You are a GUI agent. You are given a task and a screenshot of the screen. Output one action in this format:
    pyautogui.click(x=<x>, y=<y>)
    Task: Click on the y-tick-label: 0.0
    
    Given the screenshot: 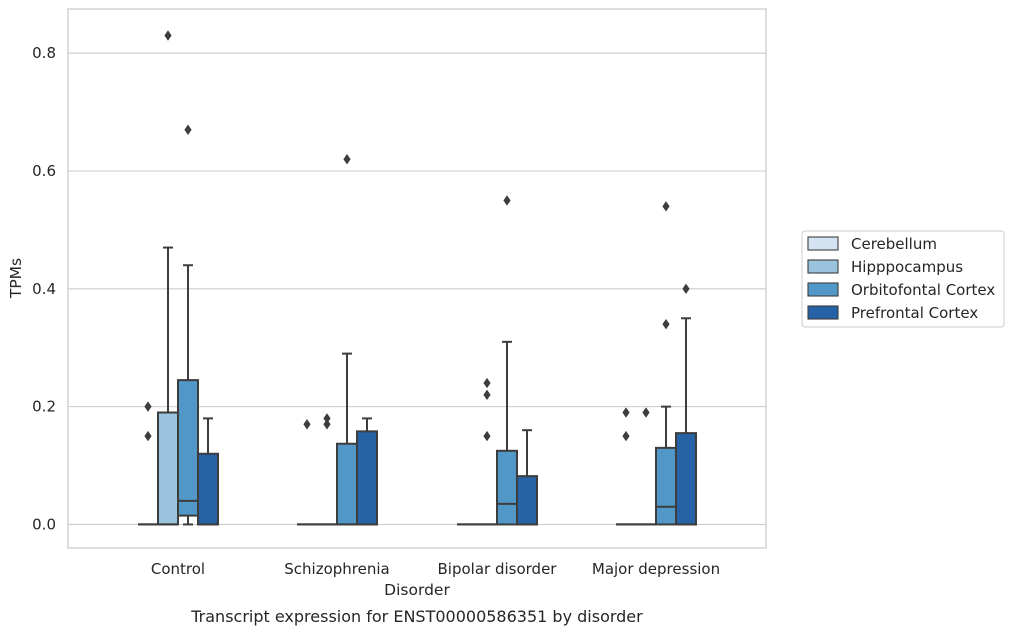 What is the action you would take?
    pyautogui.click(x=44, y=524)
    